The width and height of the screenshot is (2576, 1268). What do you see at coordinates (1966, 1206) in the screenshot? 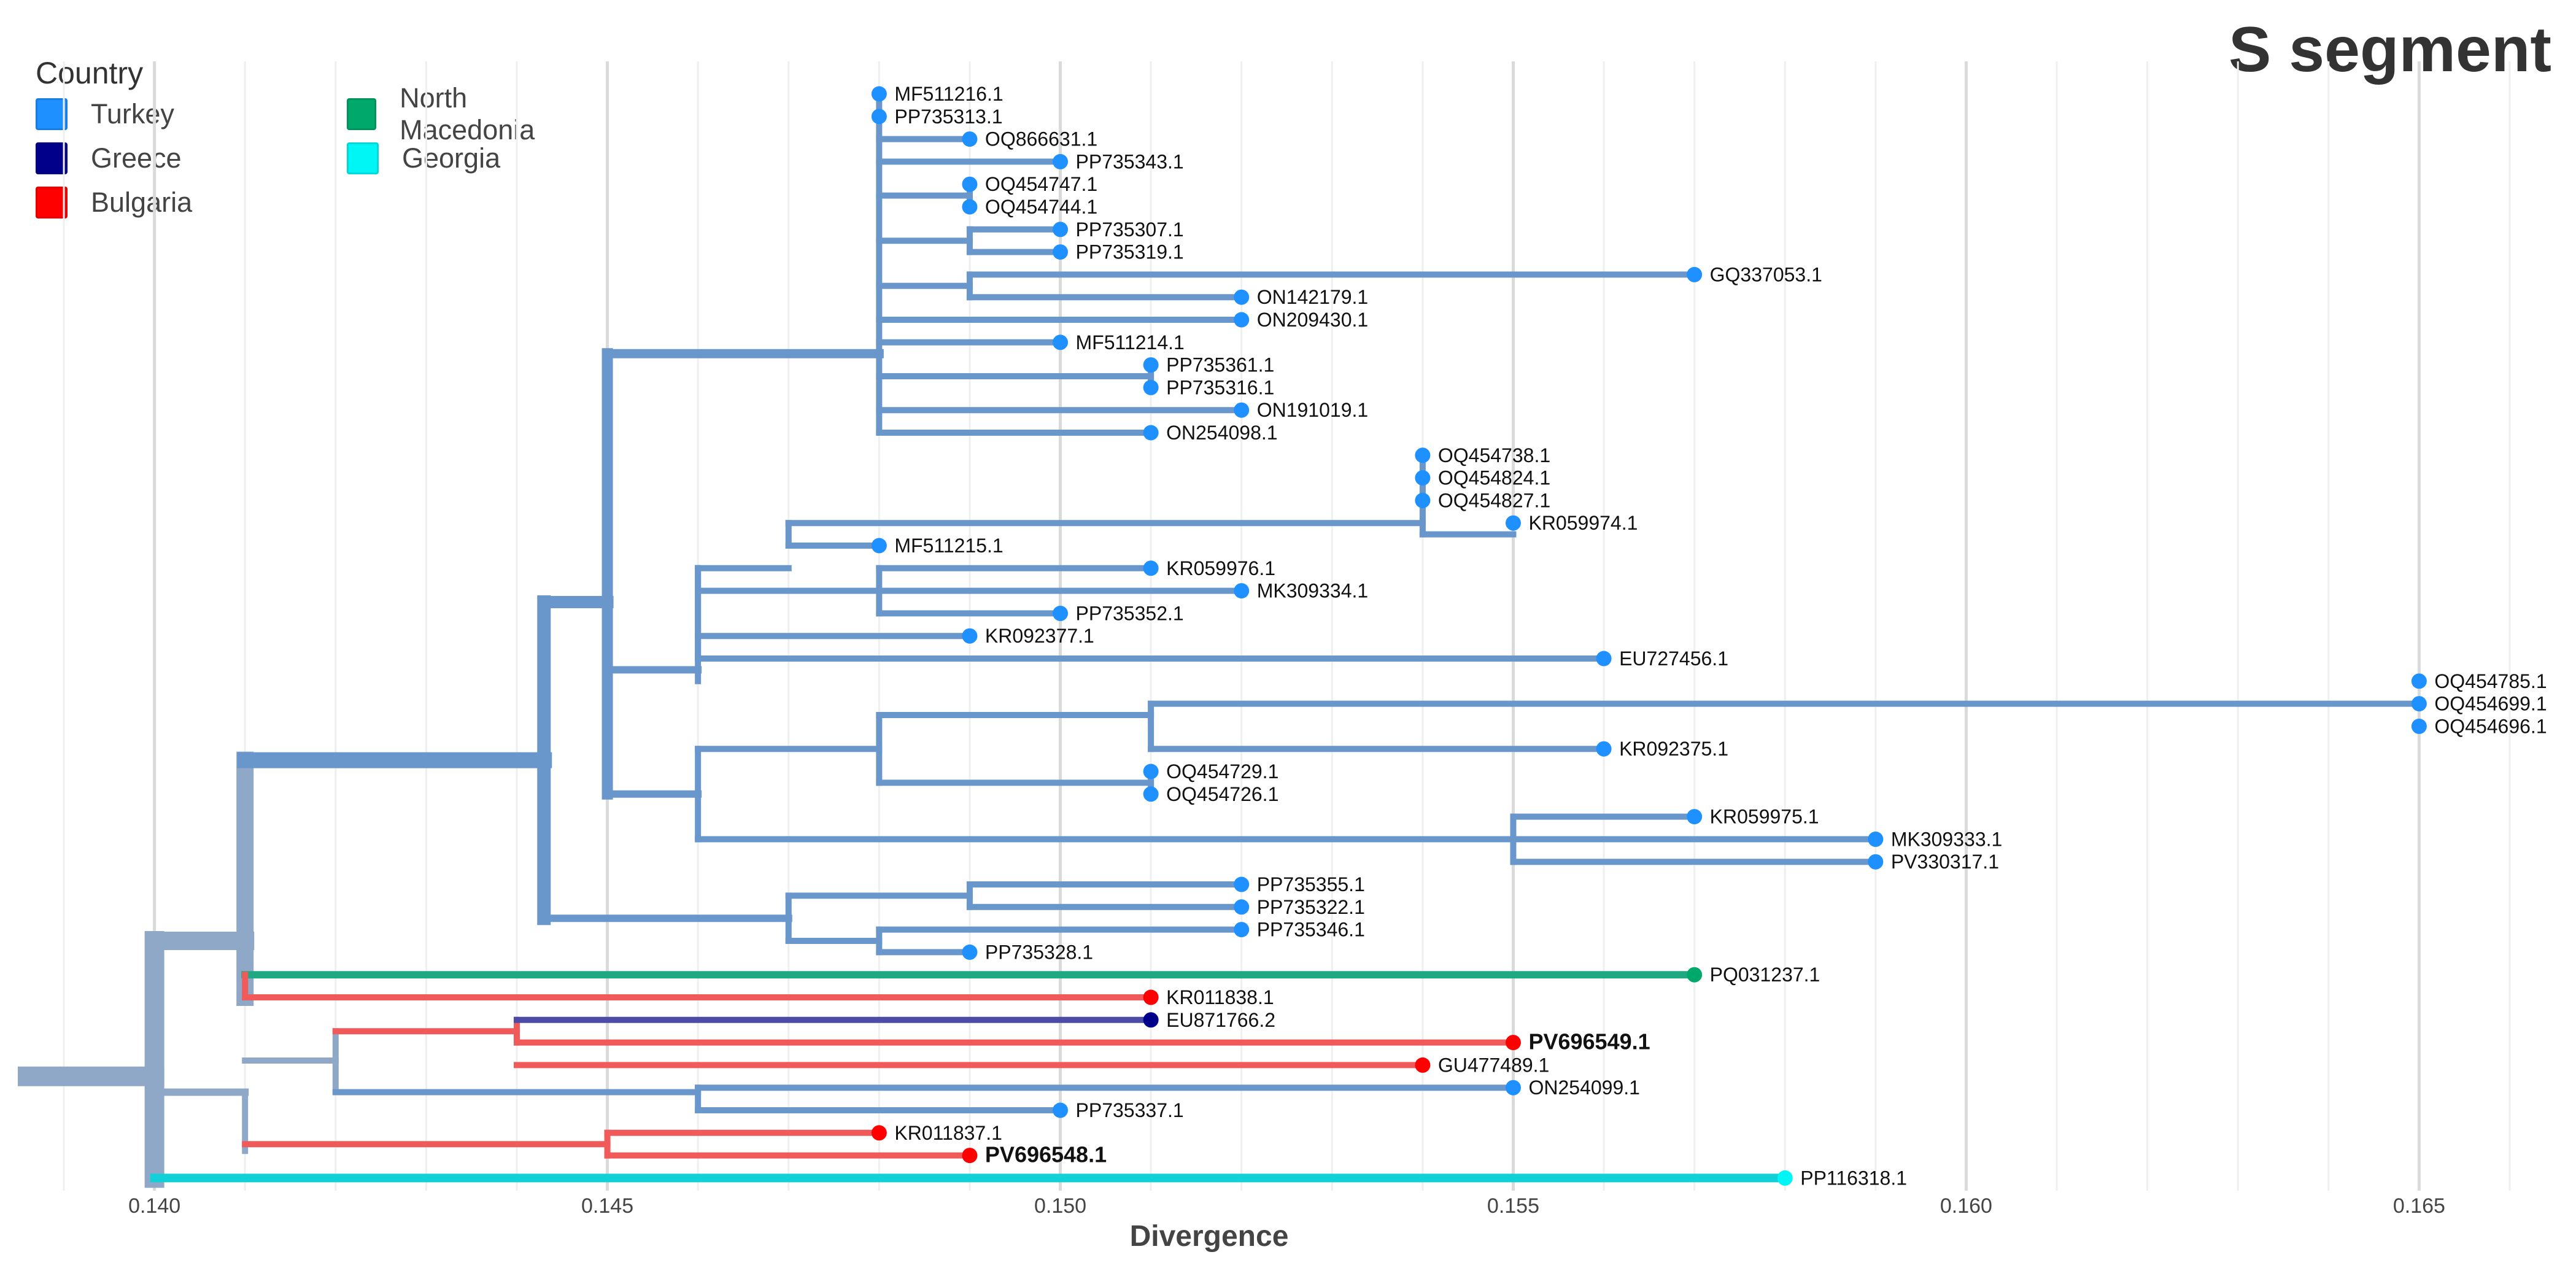
I see `x-tick-label: 0.160` at bounding box center [1966, 1206].